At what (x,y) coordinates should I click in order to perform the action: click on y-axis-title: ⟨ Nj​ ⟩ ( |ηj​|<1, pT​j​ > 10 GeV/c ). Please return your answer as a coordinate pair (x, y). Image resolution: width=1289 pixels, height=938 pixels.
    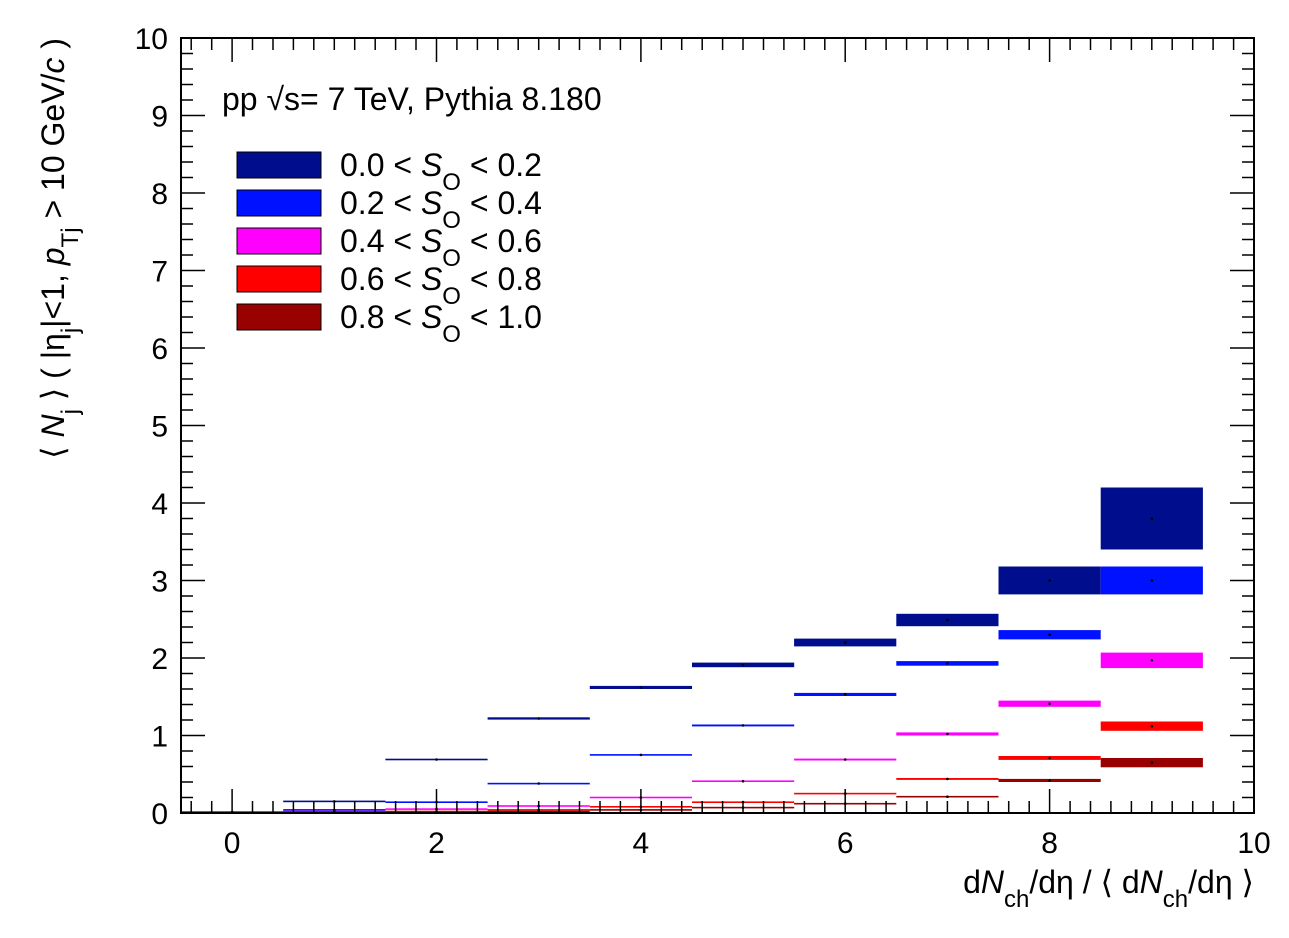
    Looking at the image, I should click on (59, 248).